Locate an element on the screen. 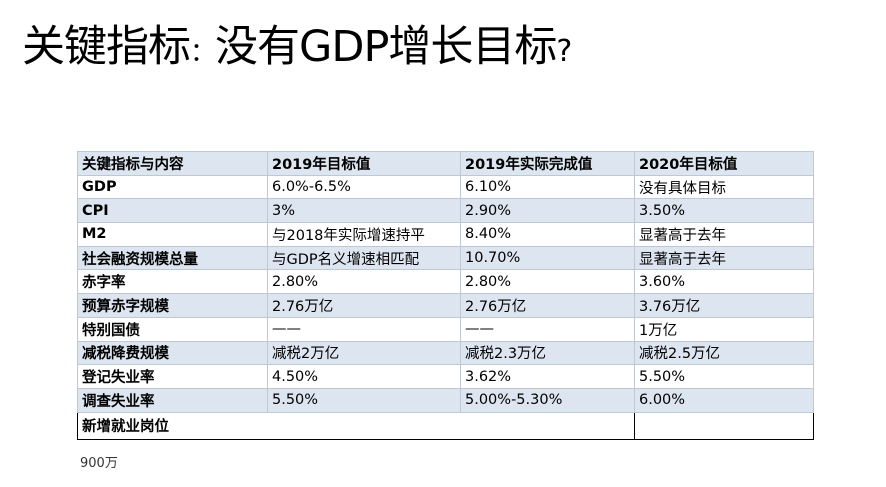  table-cell: 减税2万亿 is located at coordinates (364, 353).